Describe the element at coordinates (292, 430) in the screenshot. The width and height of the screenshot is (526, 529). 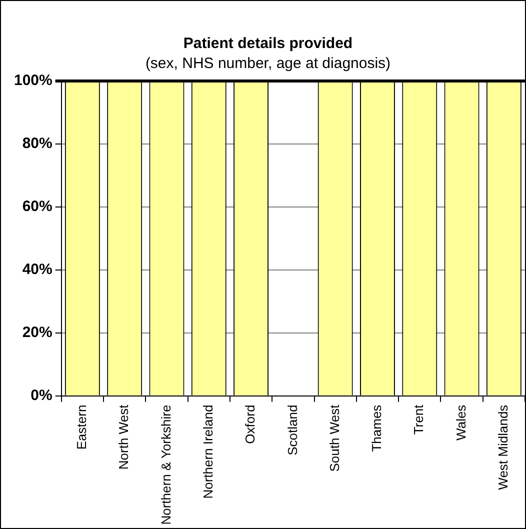
I see `x-tick-label: Scotland` at that location.